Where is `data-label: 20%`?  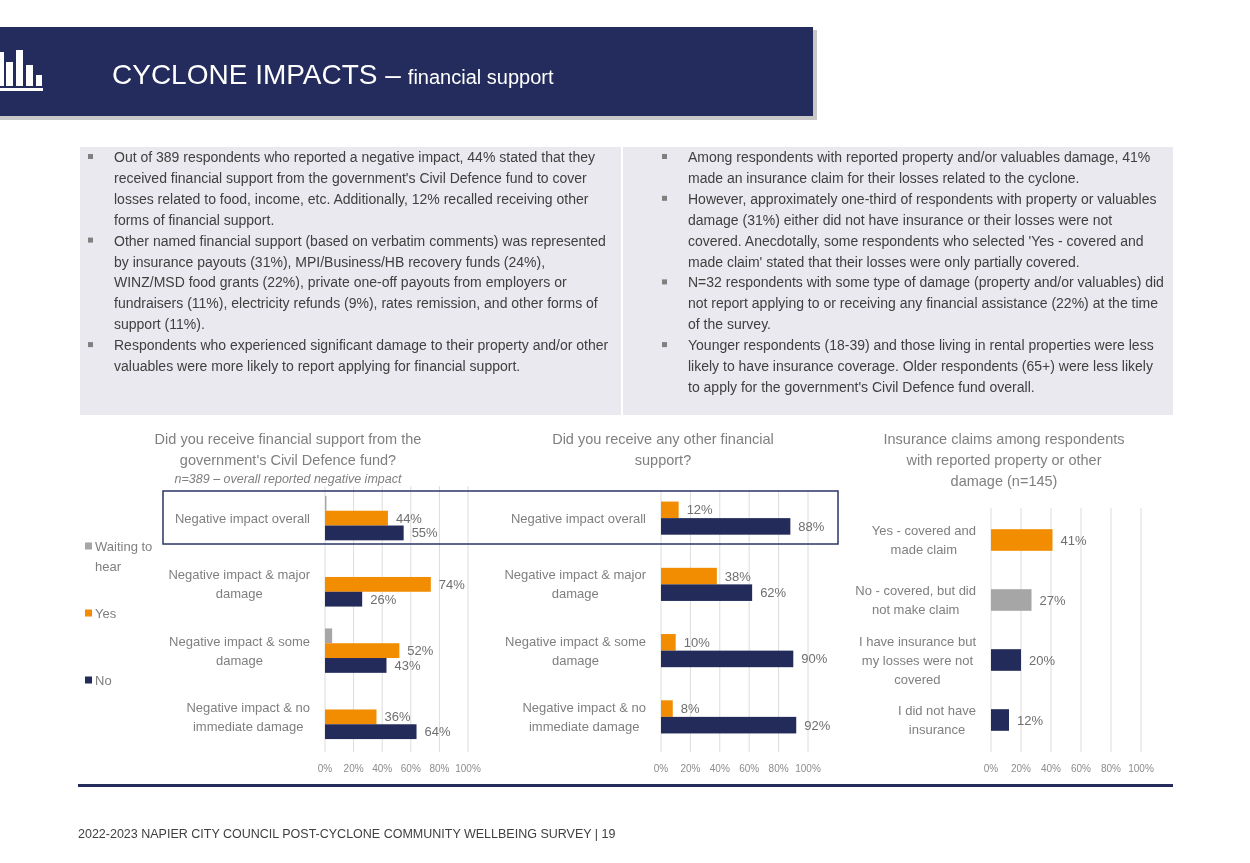
data-label: 20% is located at coordinates (1042, 660).